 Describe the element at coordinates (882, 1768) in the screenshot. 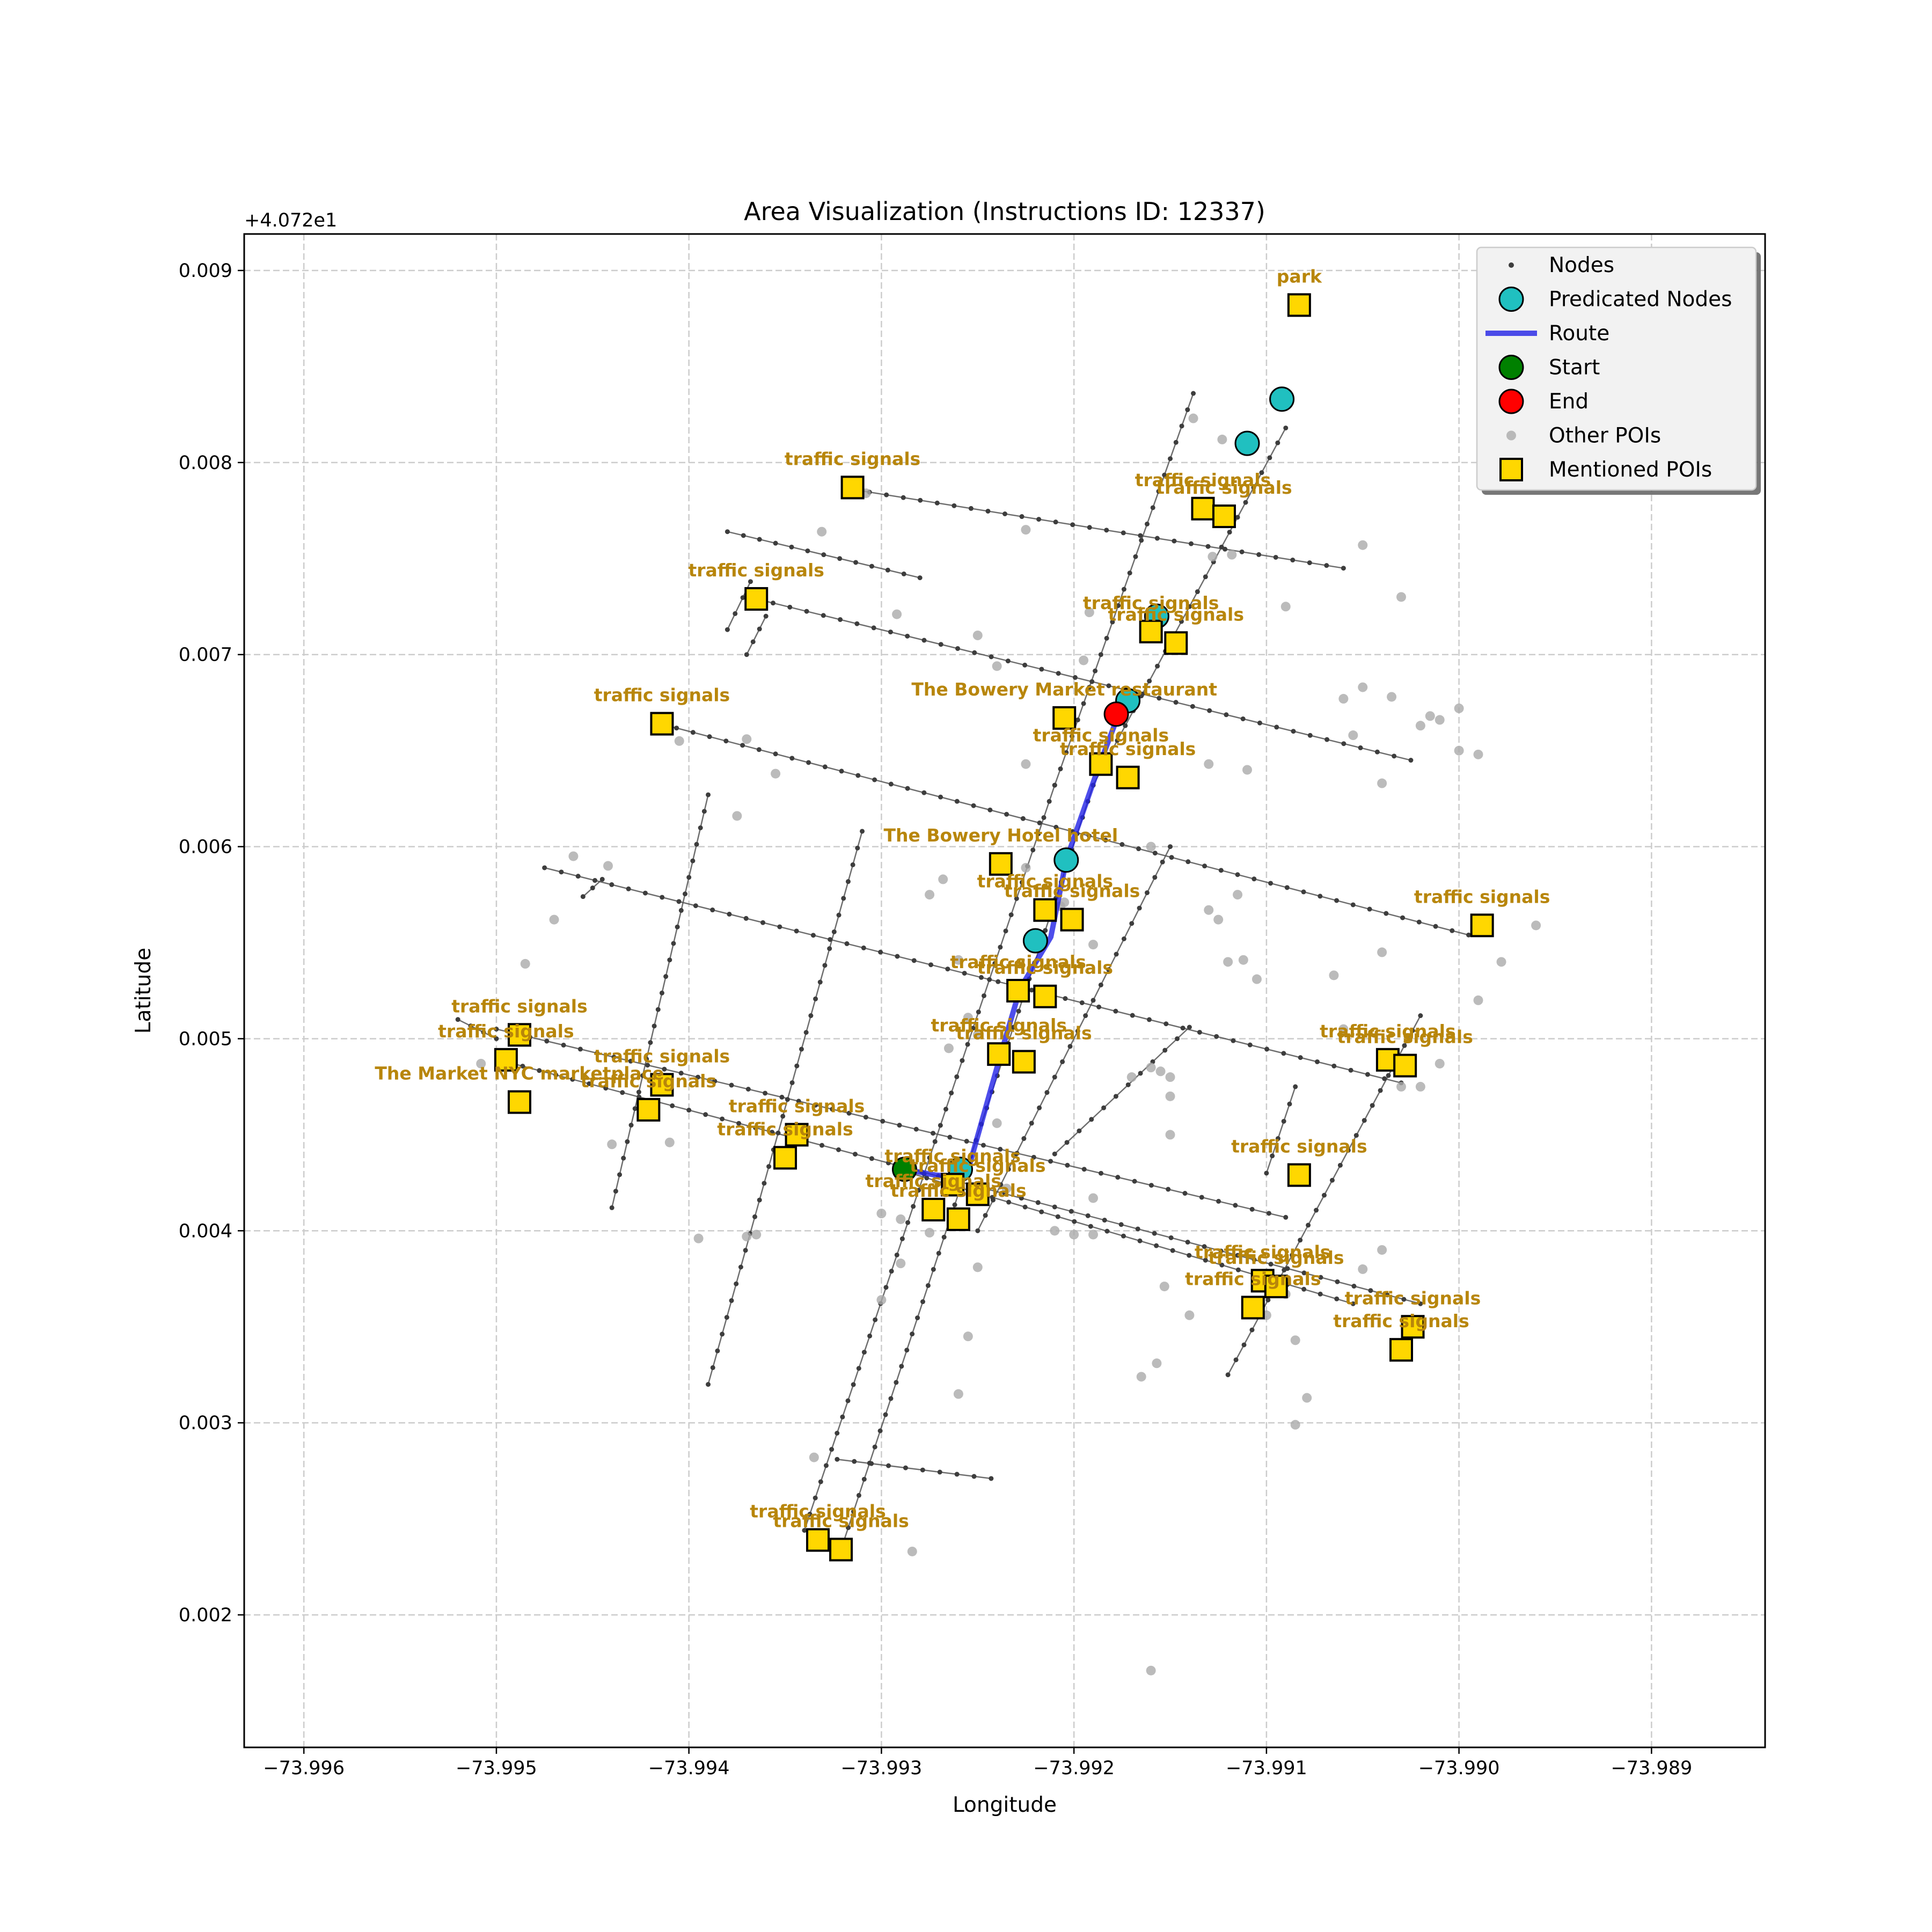

I see `x-tick-label: −73.993` at that location.